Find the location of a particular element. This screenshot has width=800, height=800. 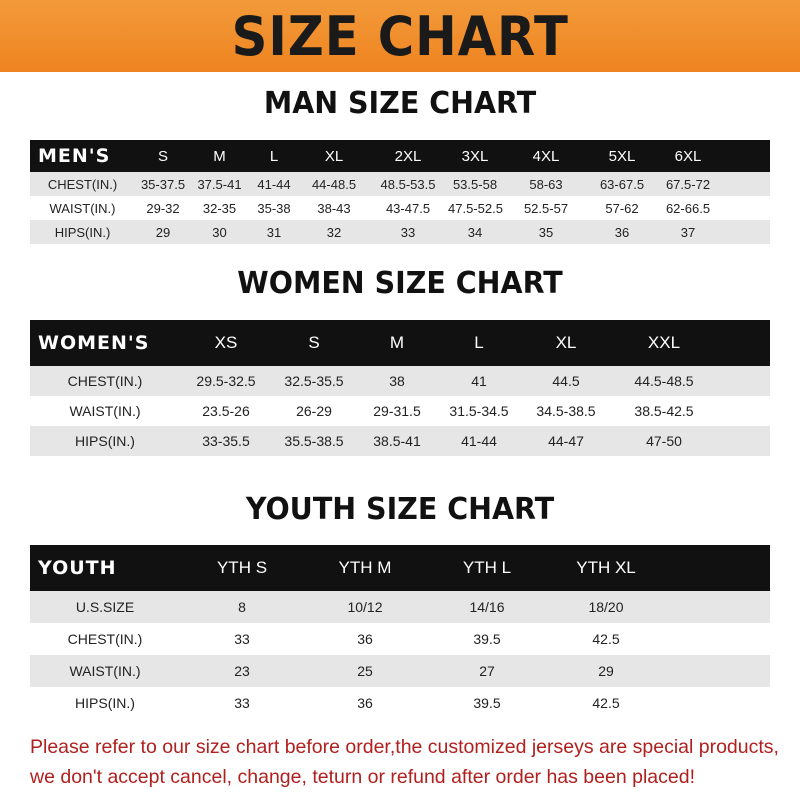

table-cell: 35-37.5 is located at coordinates (163, 184).